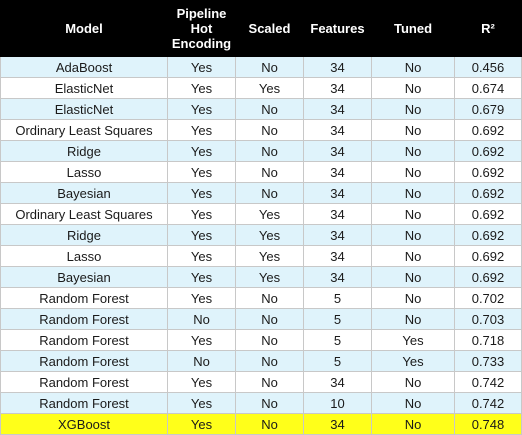  Describe the element at coordinates (488, 298) in the screenshot. I see `cell-r2: 0.702` at that location.